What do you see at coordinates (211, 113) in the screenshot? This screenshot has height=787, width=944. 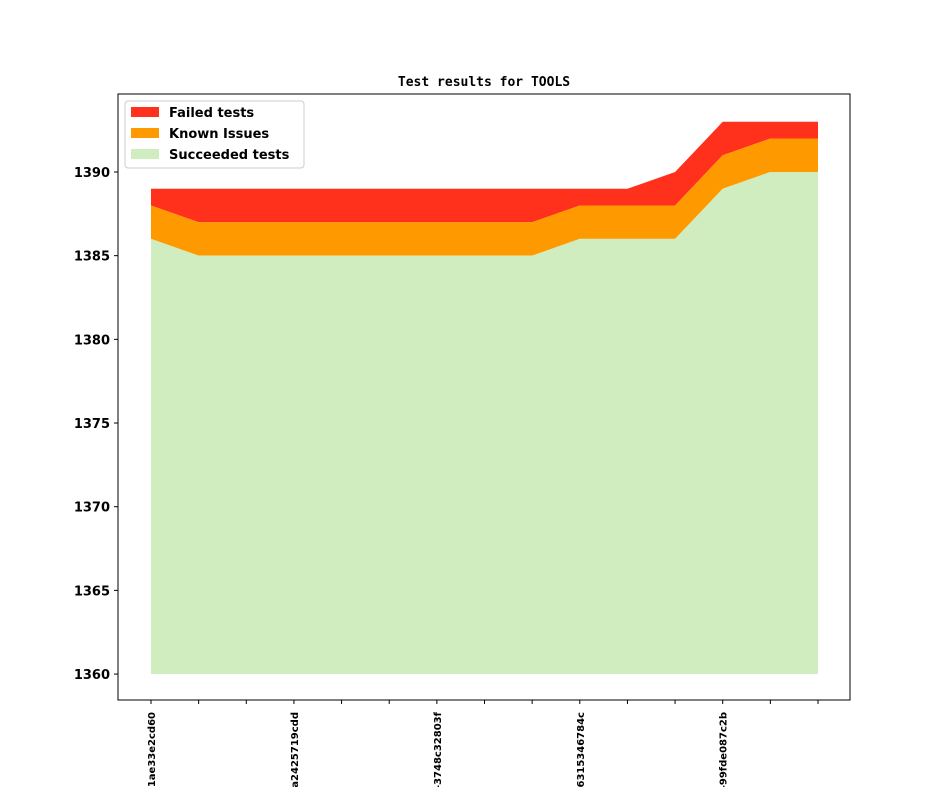 I see `legend-label: Failed tests` at bounding box center [211, 113].